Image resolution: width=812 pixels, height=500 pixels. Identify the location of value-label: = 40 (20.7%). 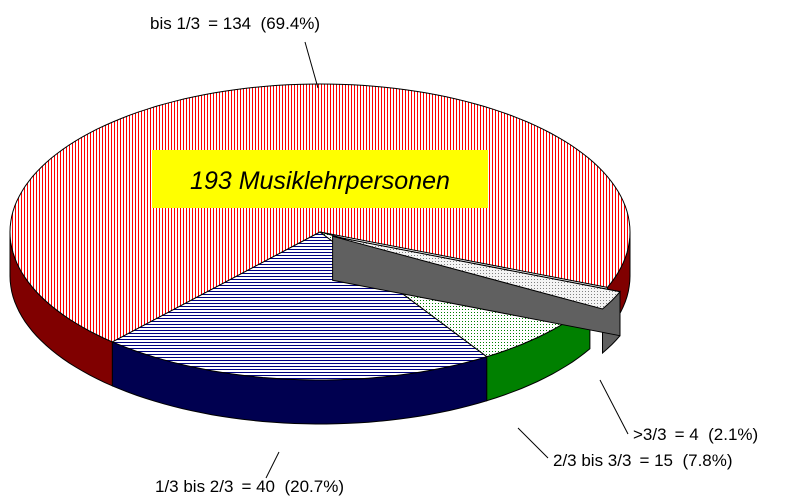
(292, 486).